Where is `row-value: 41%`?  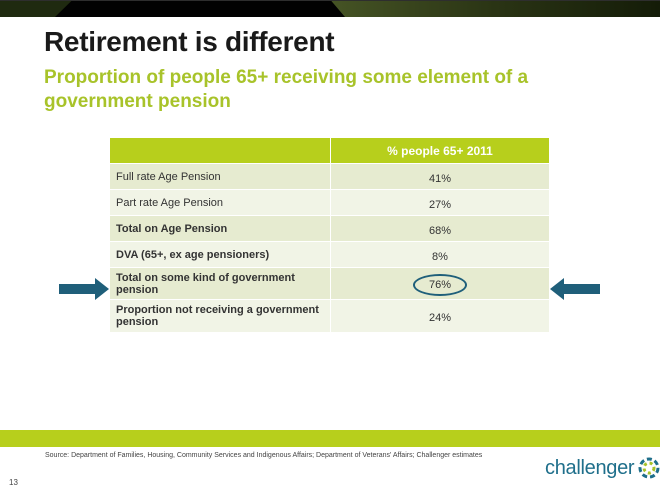 row-value: 41% is located at coordinates (439, 176).